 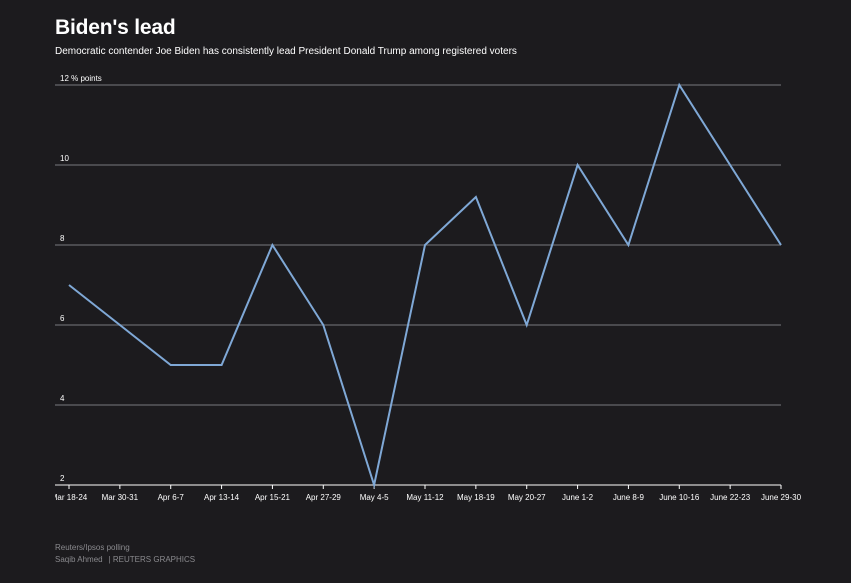 I want to click on y-tick-label: 10, so click(x=64, y=158).